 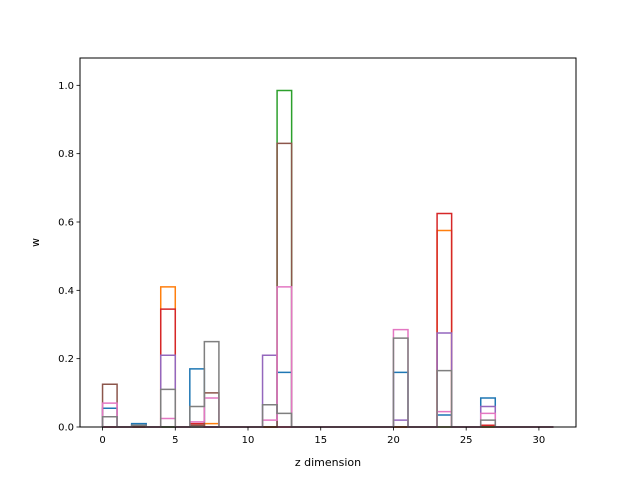 I want to click on x-axis: 0 5 10 15 20 25 30, so click(x=322, y=436).